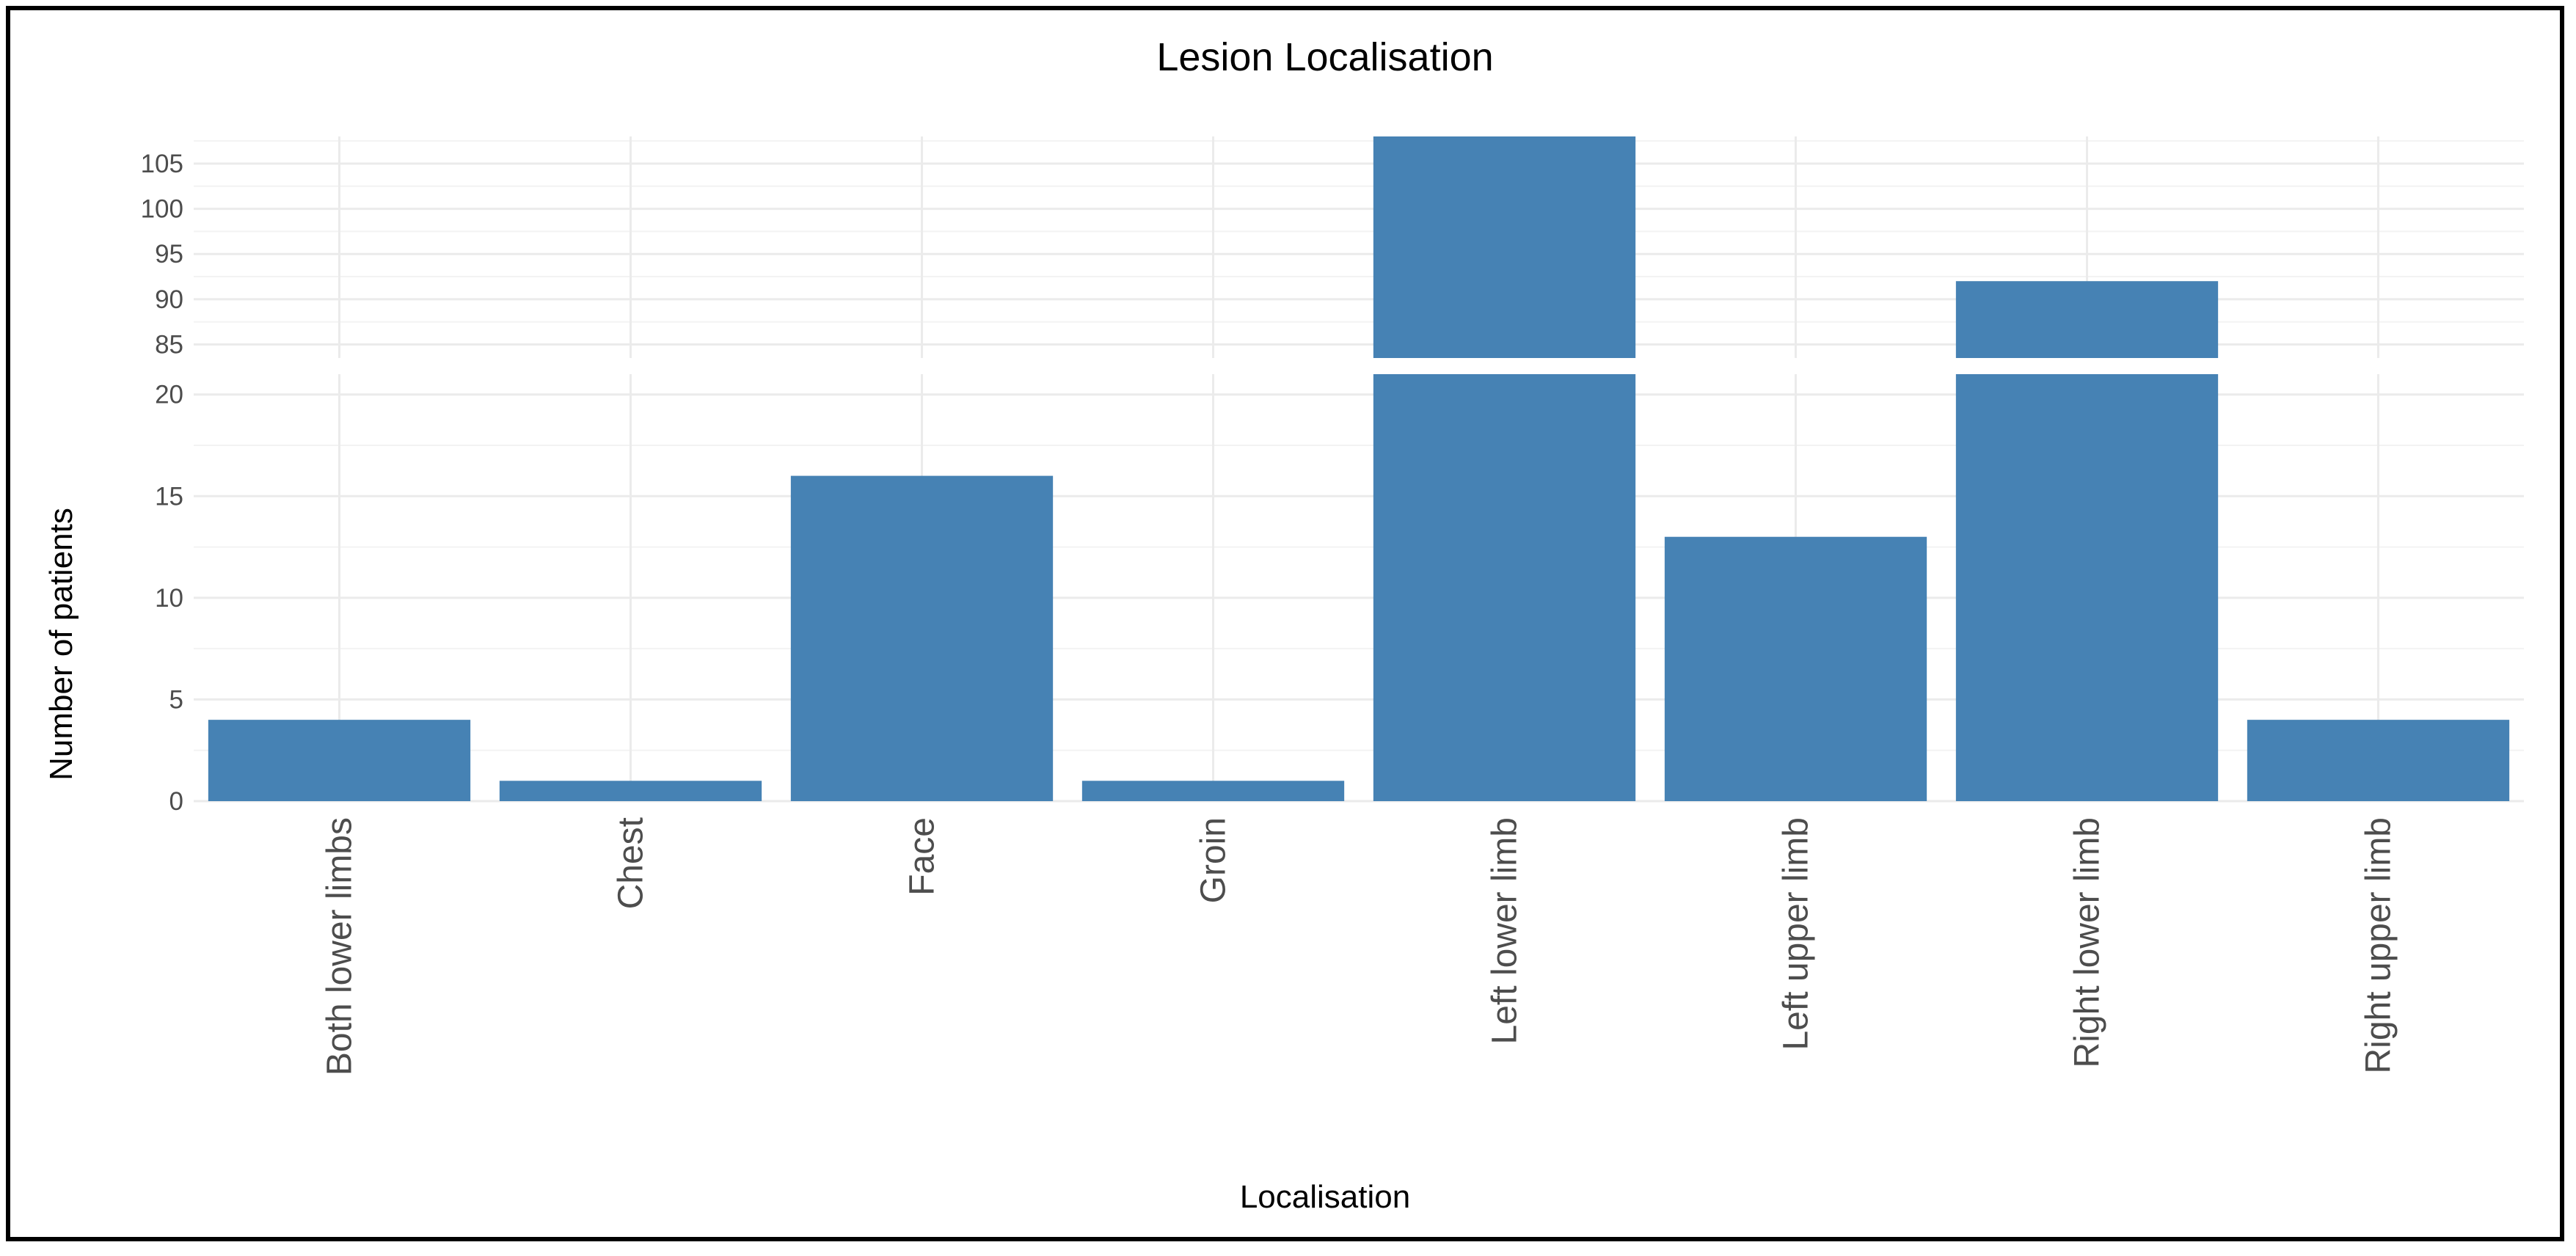 The height and width of the screenshot is (1256, 2576). I want to click on y-tick-label: 15, so click(169, 496).